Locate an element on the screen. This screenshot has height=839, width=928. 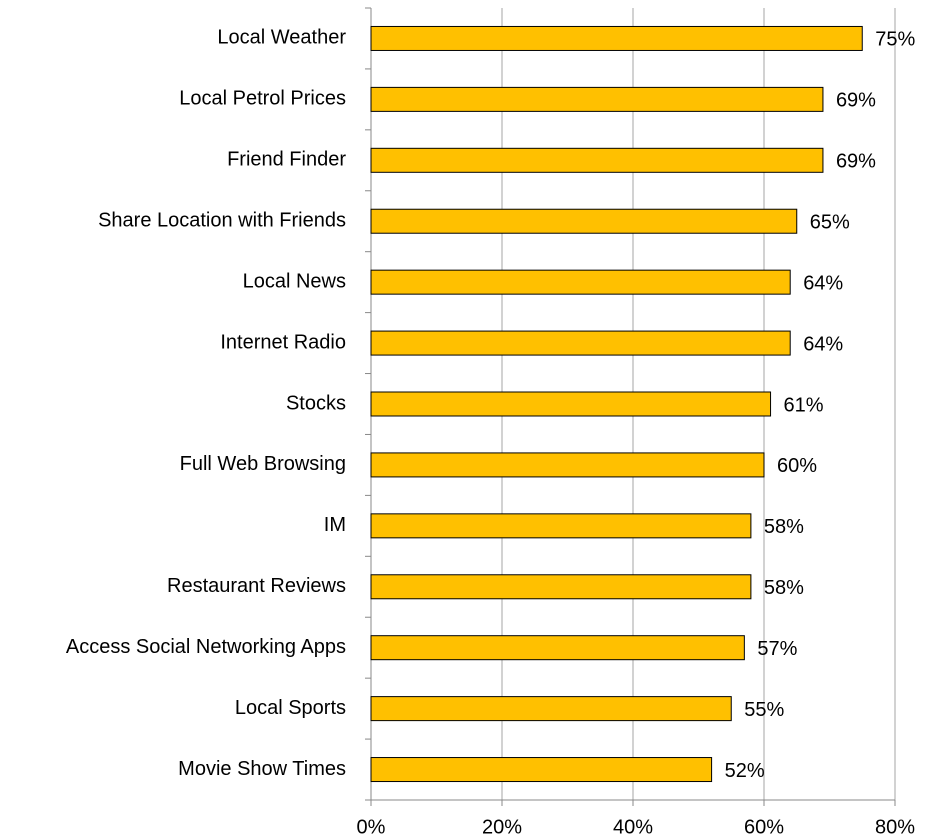
value-label: 57% is located at coordinates (777, 649).